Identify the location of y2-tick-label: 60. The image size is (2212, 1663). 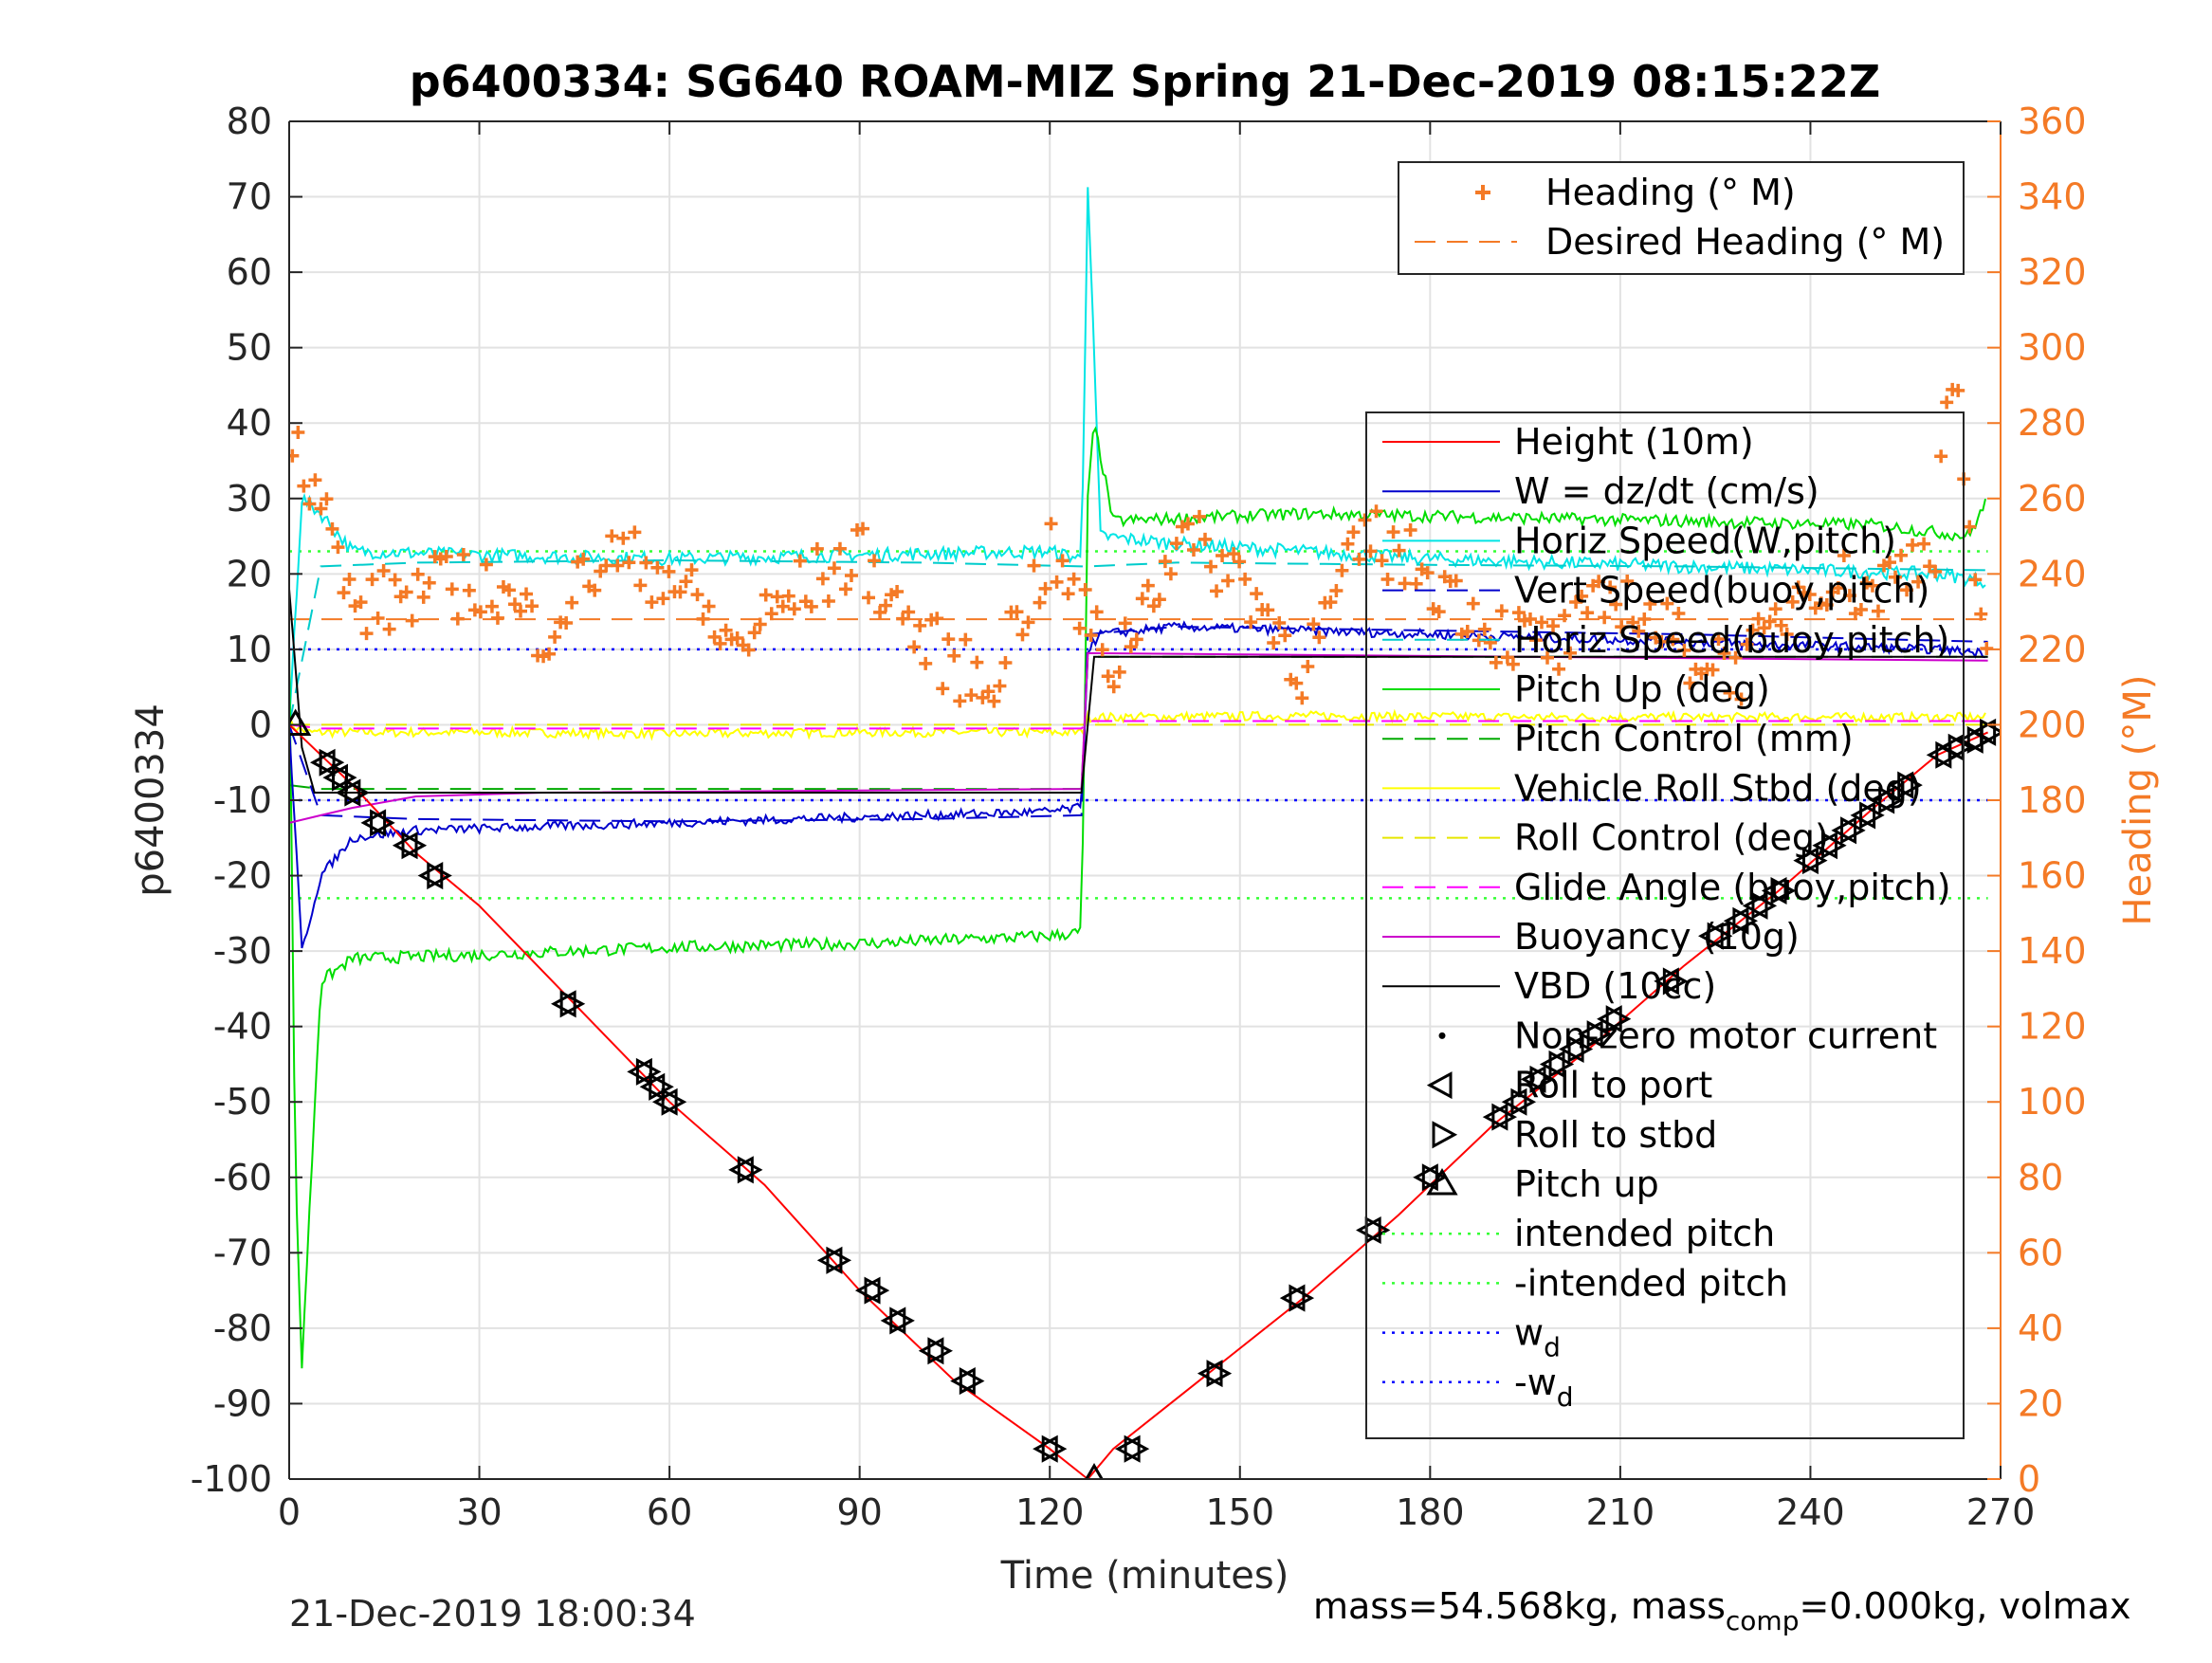
(2040, 1252).